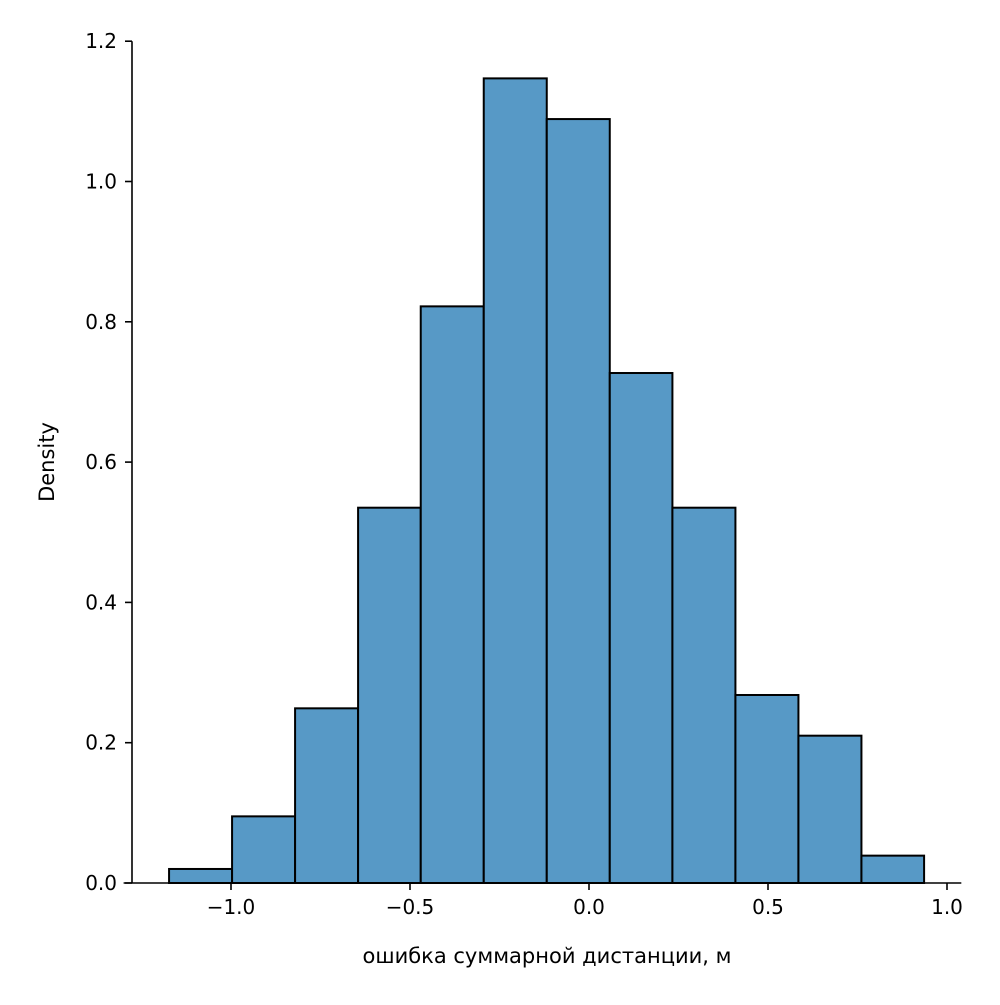 The image size is (1000, 1005). I want to click on y-tick-label: 0.6, so click(101, 462).